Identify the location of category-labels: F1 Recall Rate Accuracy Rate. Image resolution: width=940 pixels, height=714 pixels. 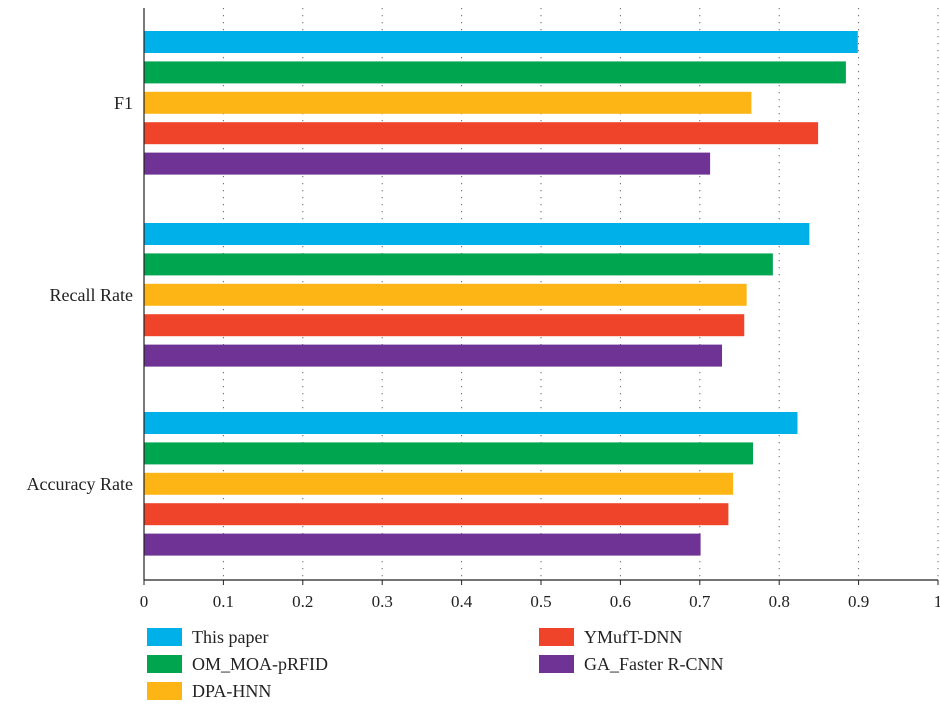
(80, 293).